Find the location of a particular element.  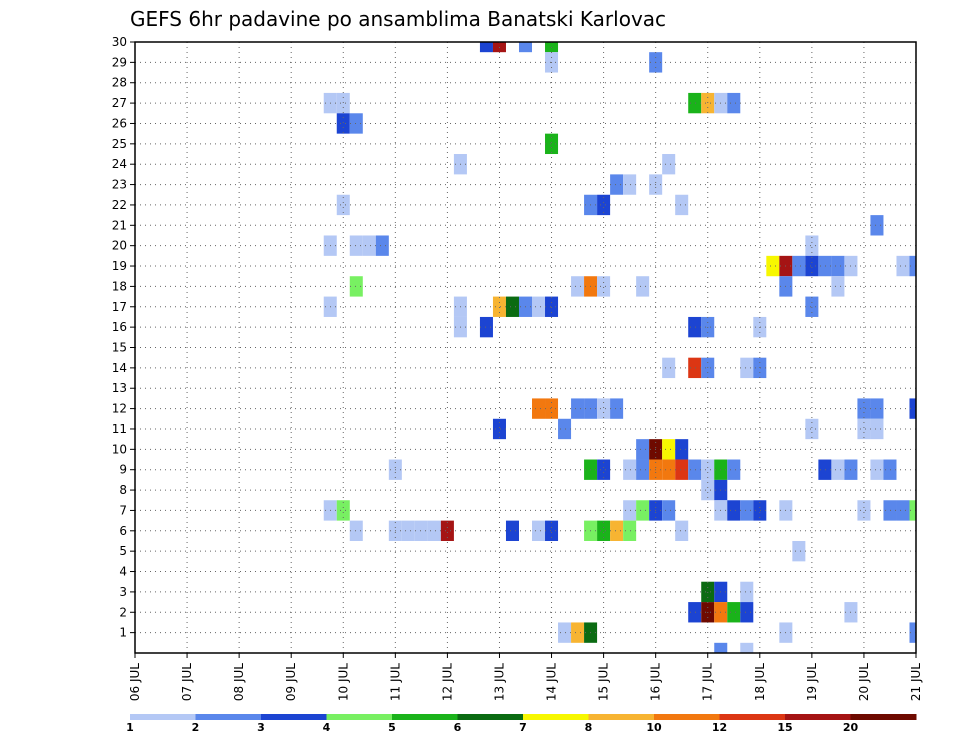

x-tick-label: 10 JUL is located at coordinates (343, 682).